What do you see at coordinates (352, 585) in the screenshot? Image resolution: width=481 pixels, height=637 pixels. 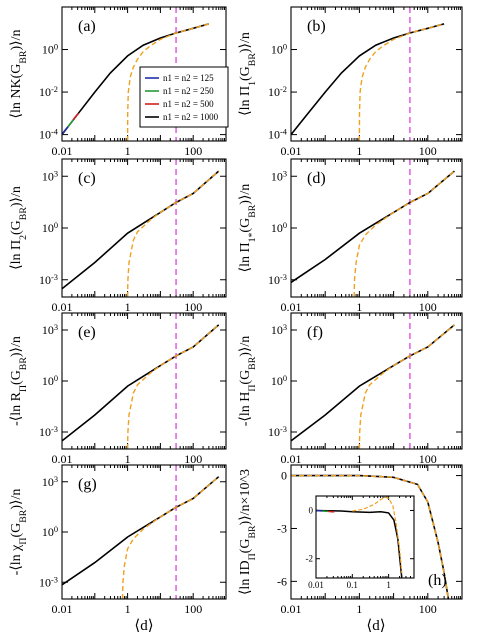 I see `inset-x-tick-label: 0.1` at bounding box center [352, 585].